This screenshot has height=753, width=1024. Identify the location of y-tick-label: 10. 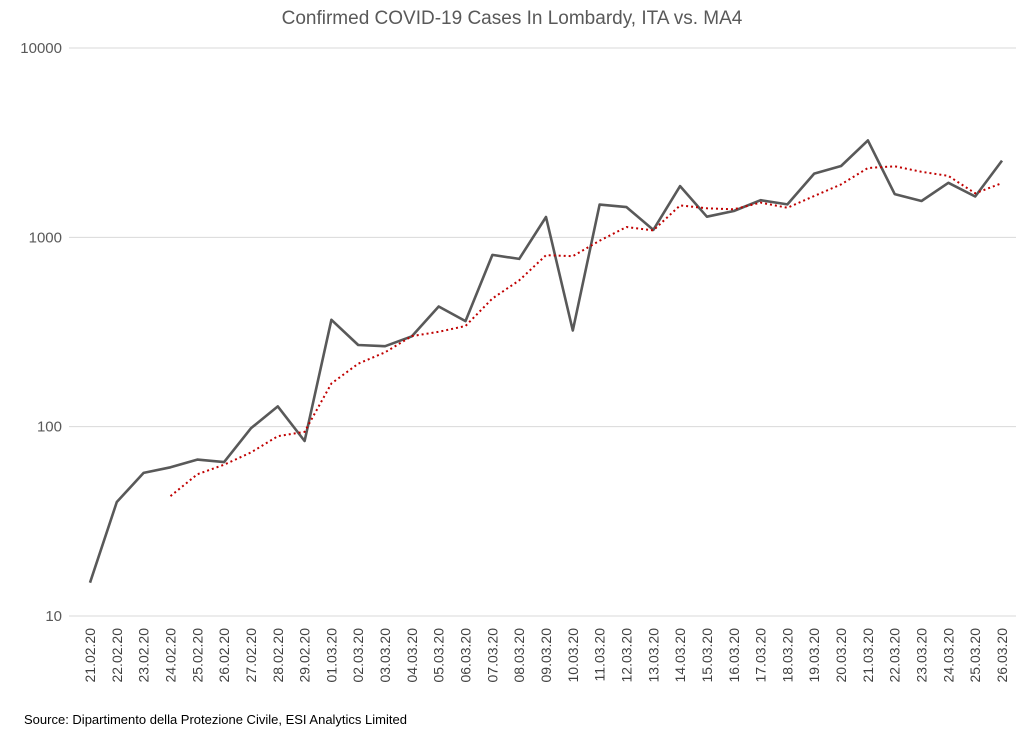
(53, 616).